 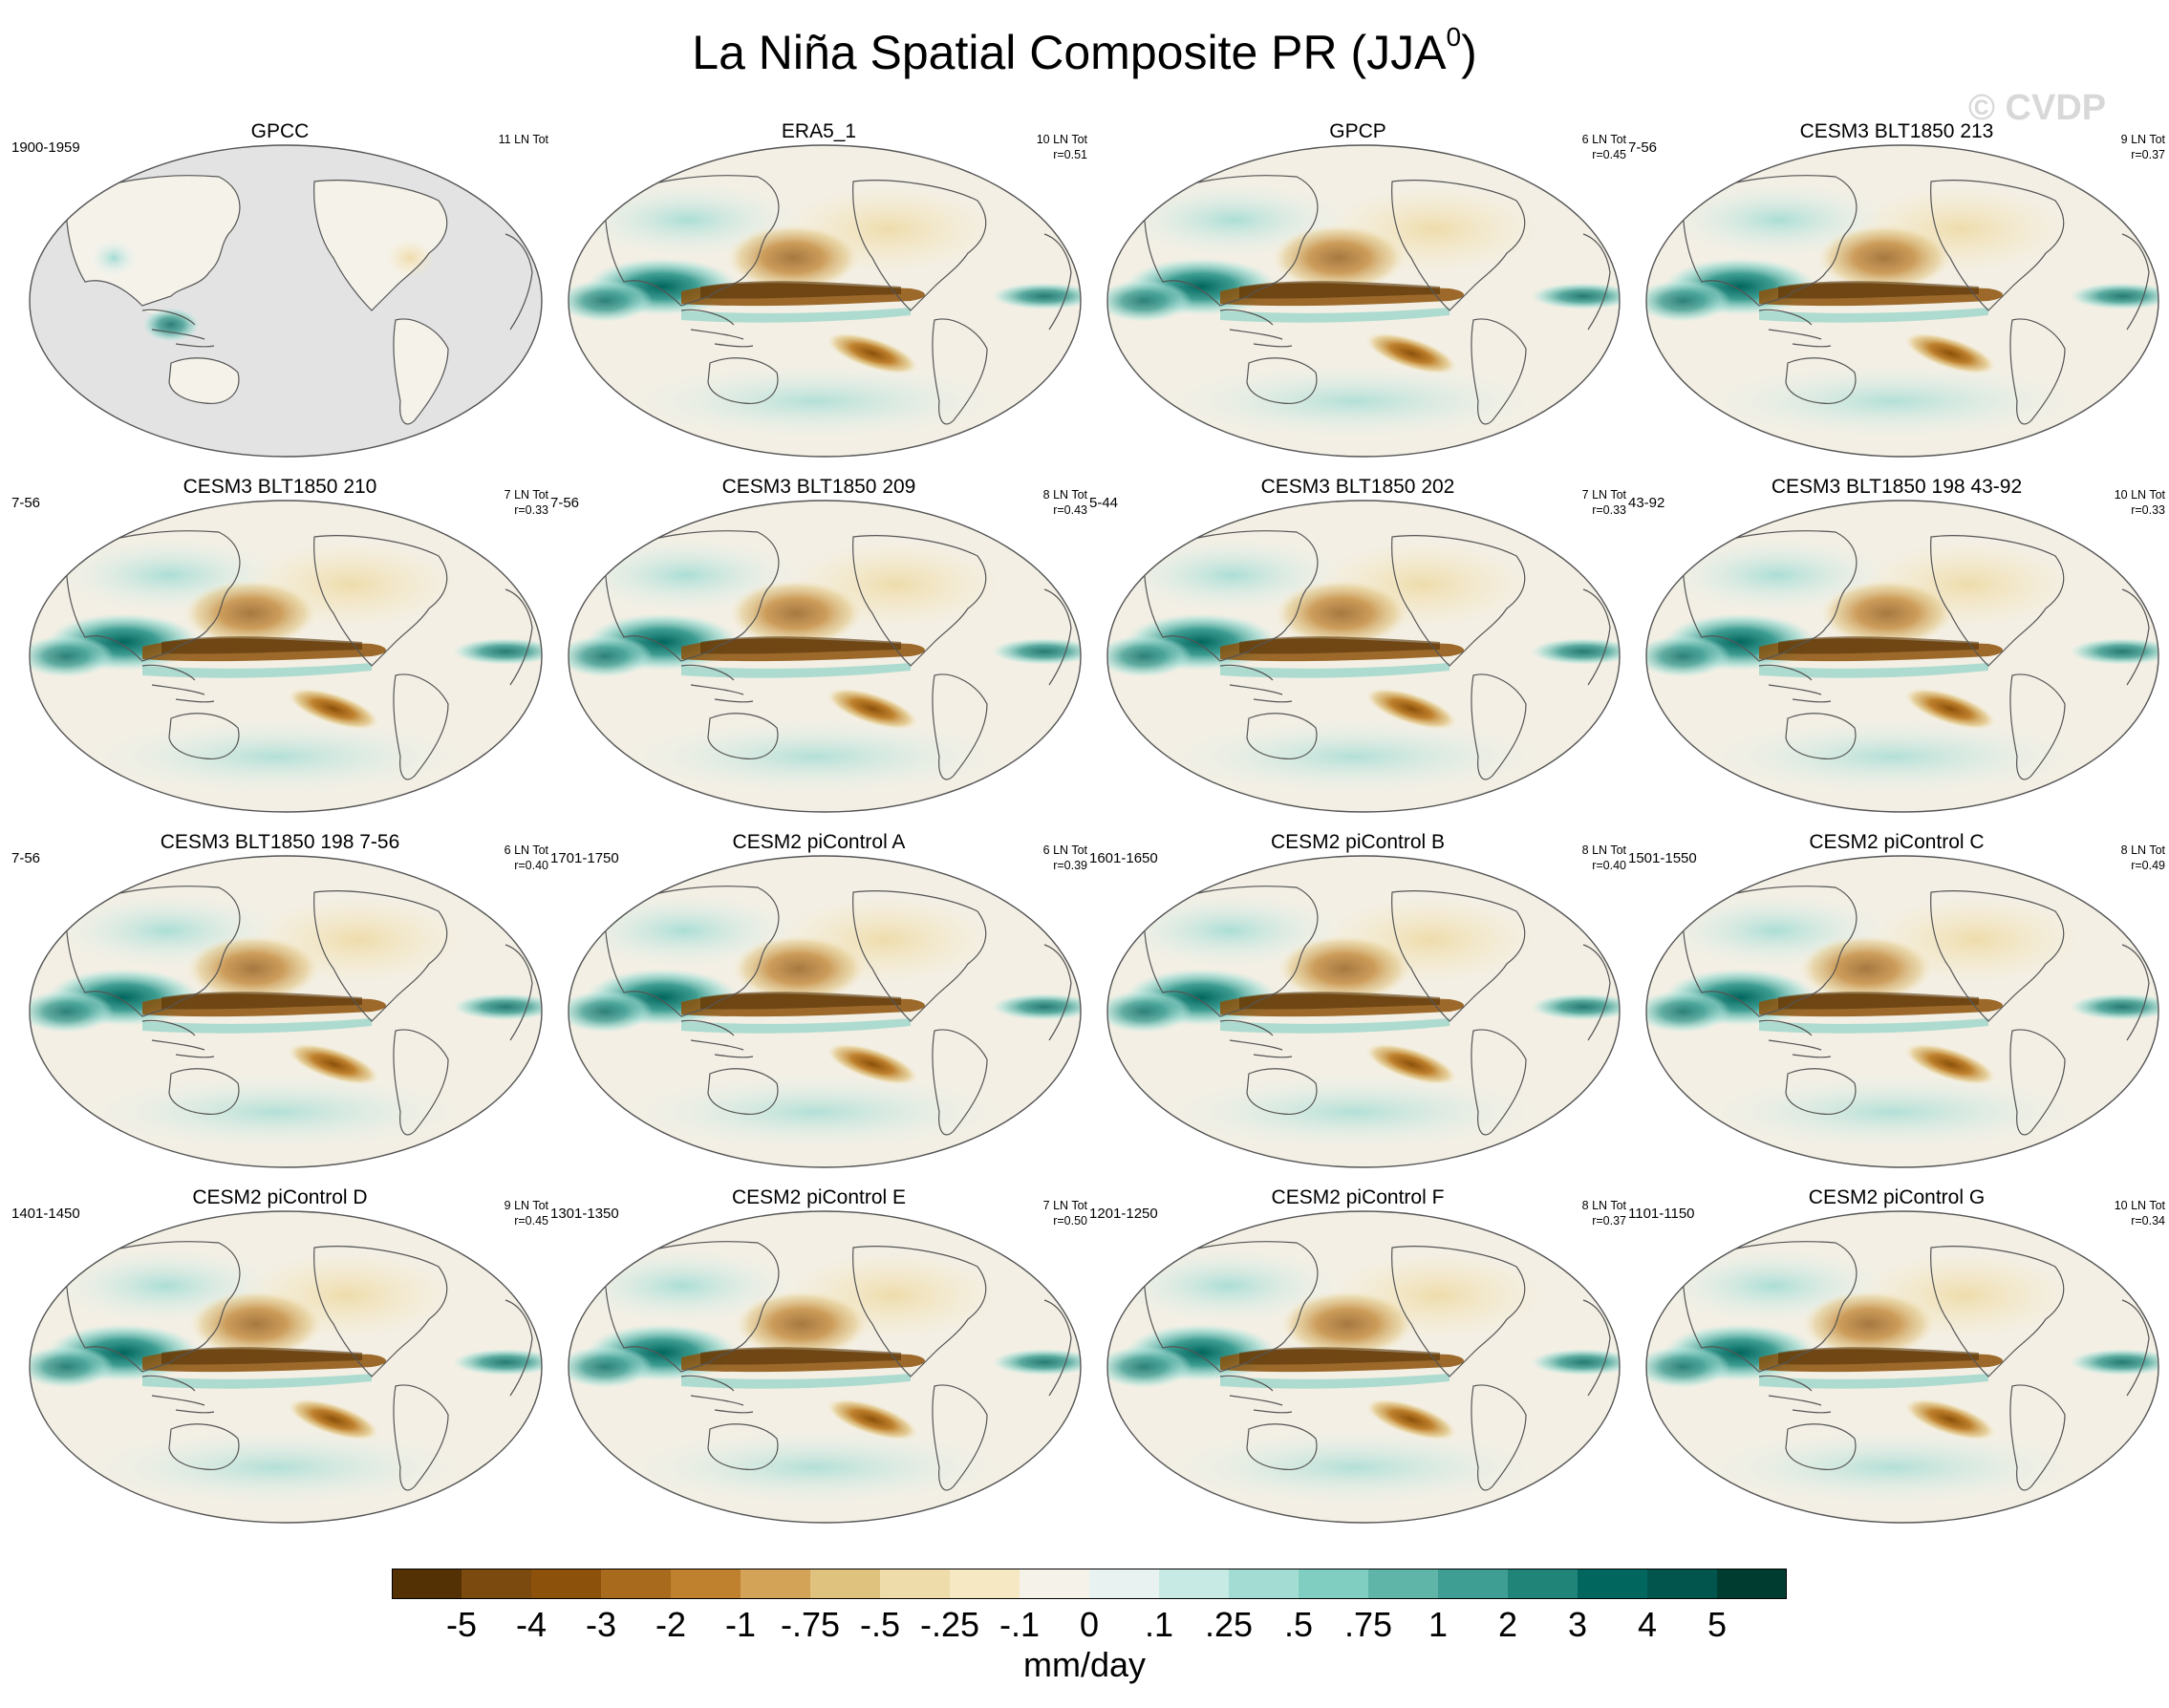 What do you see at coordinates (280, 487) in the screenshot?
I see `panel-title: CESM3 BLT1850 210` at bounding box center [280, 487].